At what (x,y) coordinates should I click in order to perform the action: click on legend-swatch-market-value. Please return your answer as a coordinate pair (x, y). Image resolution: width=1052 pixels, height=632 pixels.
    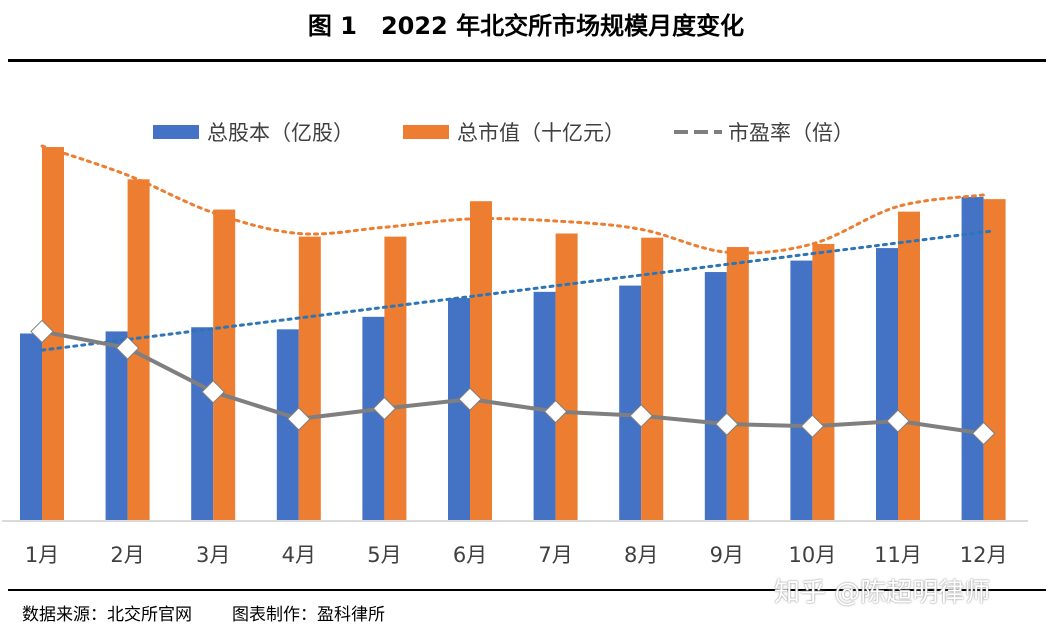
    Looking at the image, I should click on (426, 132).